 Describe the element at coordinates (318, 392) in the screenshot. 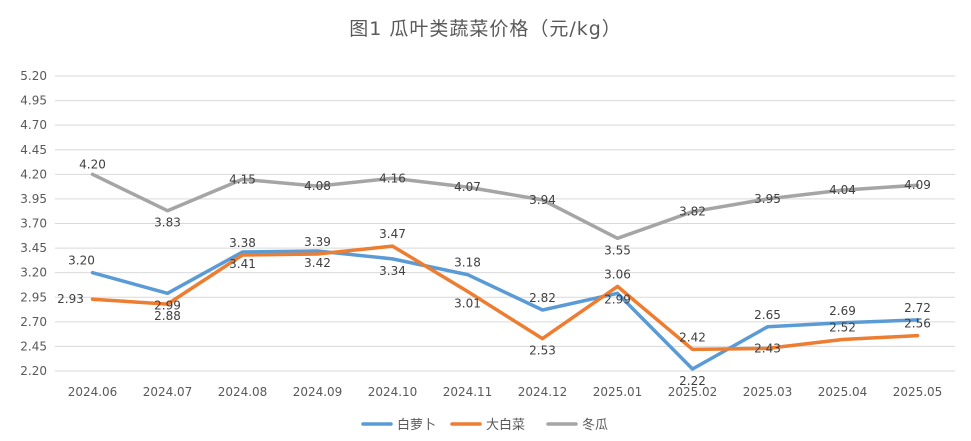

I see `x-tick-label: 2024.09` at that location.